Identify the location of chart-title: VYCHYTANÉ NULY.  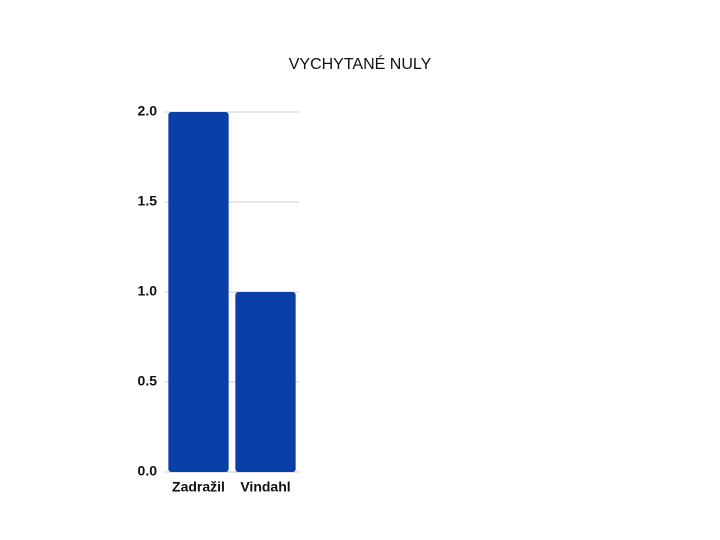
(360, 63).